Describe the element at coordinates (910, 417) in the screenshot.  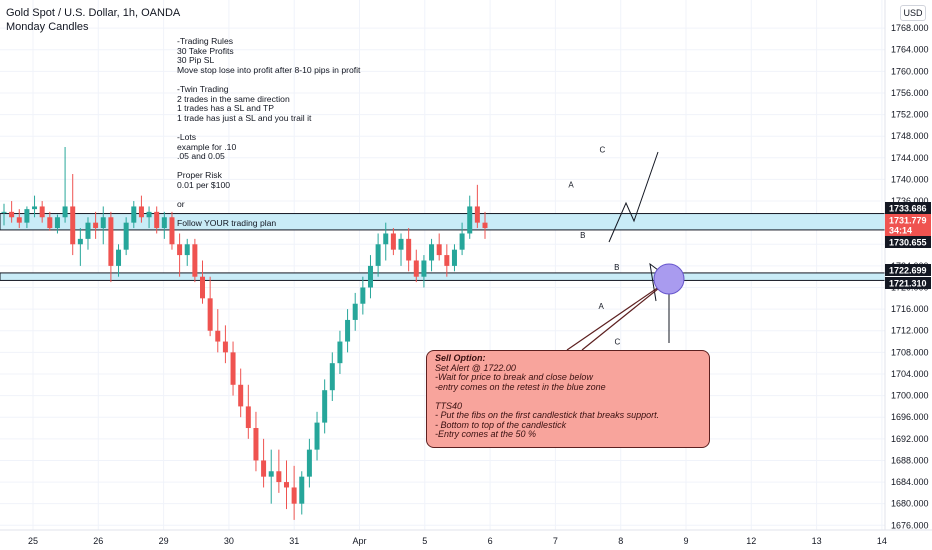
I see `y-tick-label: 1696.000` at that location.